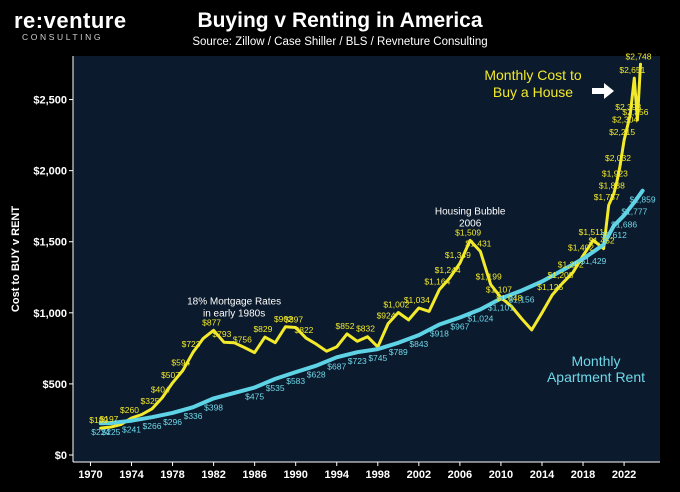  I want to click on buy-data-label: $1,048, so click(509, 298).